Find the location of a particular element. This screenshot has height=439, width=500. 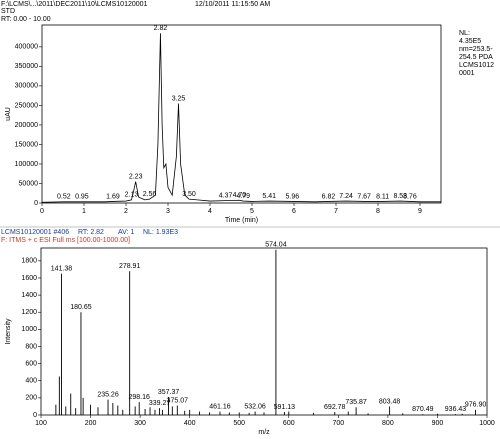

scan-nl: NL: 1.93E3 is located at coordinates (160, 232).